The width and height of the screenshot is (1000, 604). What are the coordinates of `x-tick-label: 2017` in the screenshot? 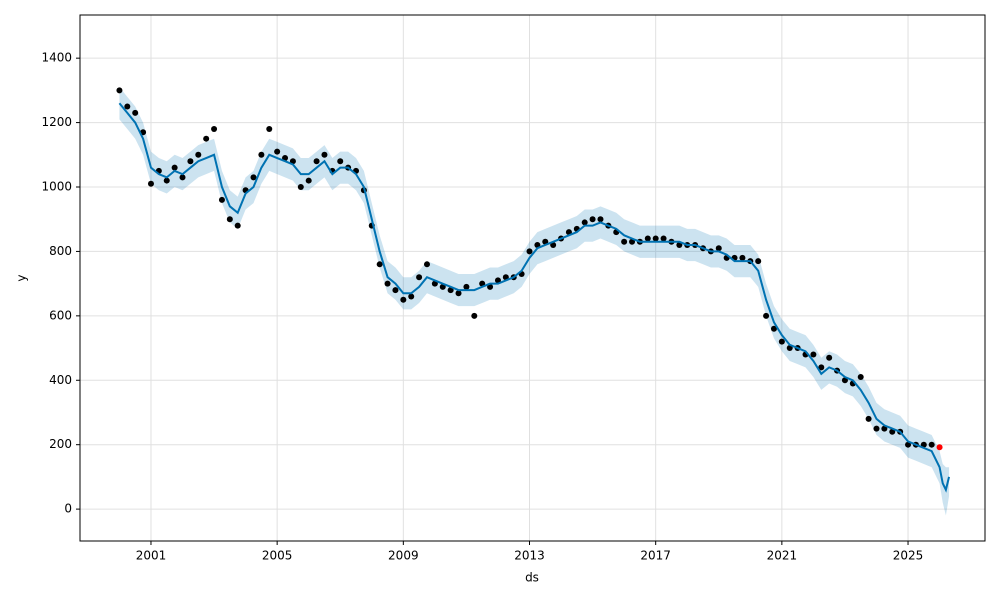 It's located at (655, 556).